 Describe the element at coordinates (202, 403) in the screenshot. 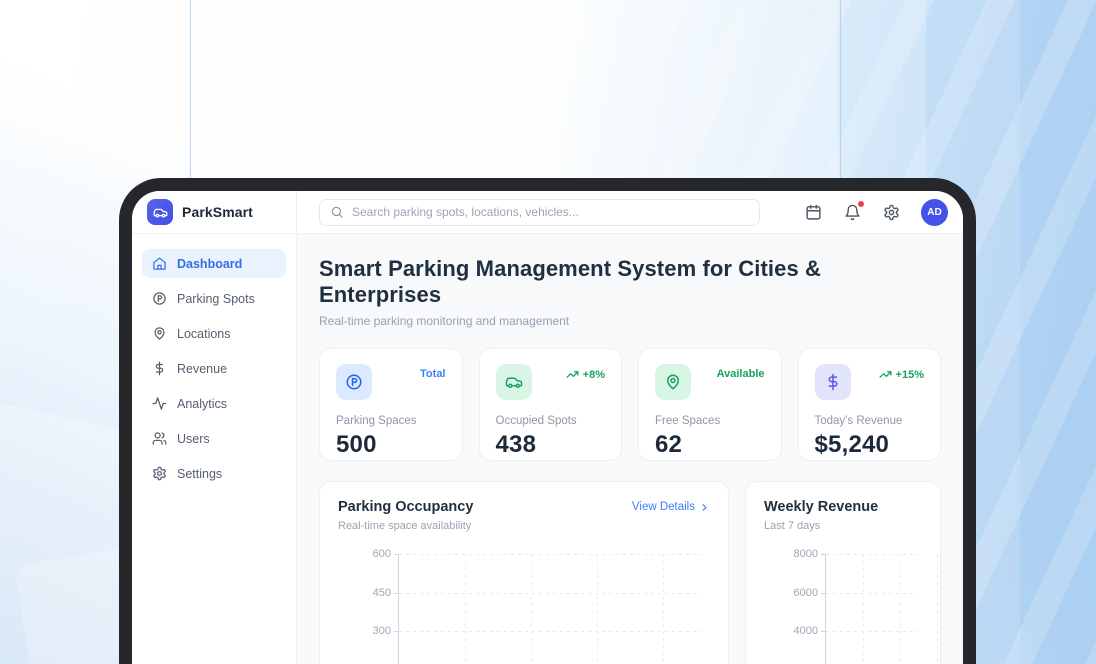

I see `sidebar-item-label: Analytics` at that location.